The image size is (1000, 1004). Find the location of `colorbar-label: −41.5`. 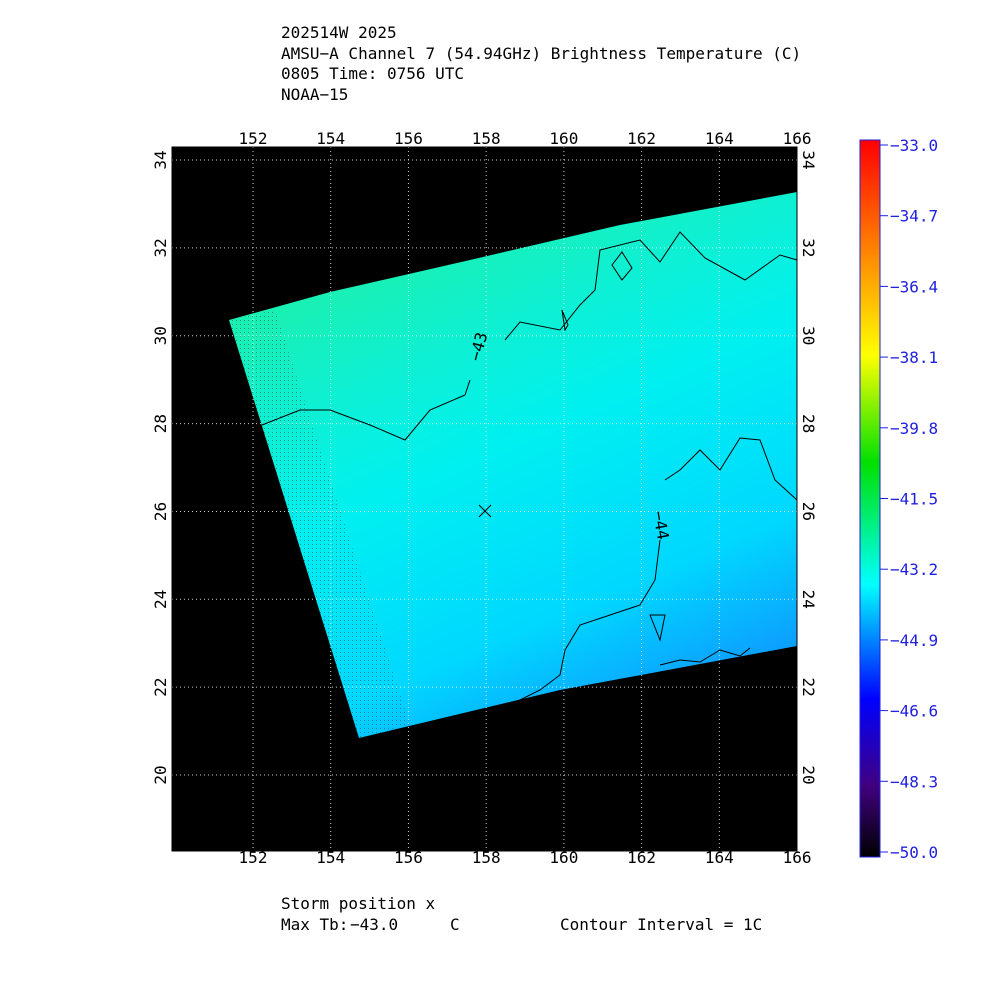

colorbar-label: −41.5 is located at coordinates (914, 499).